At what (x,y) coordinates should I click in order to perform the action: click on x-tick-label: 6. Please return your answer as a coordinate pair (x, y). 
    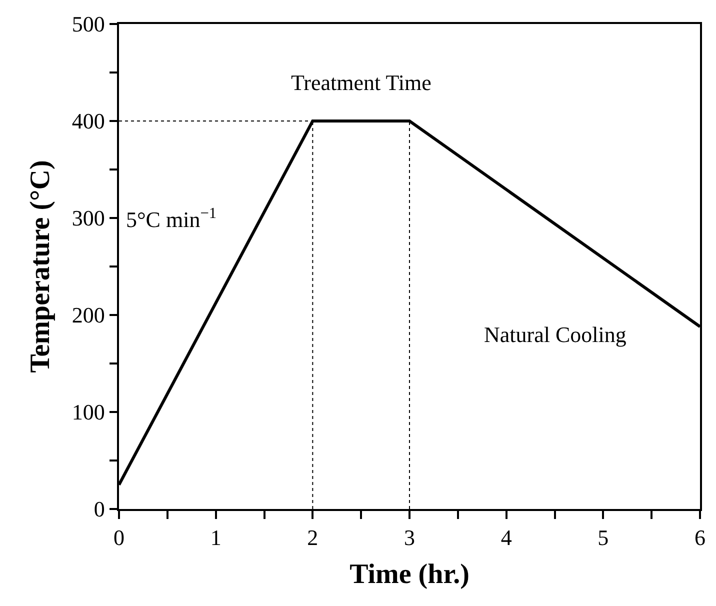
    Looking at the image, I should click on (700, 537).